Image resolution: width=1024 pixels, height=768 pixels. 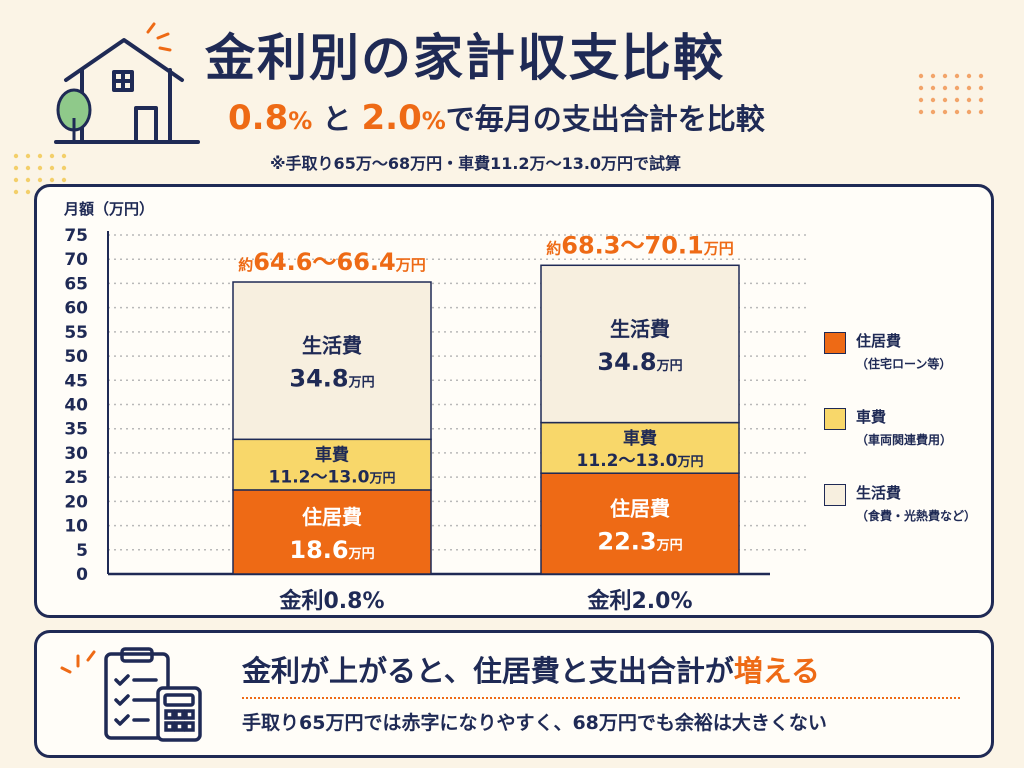 I want to click on y-axis-label: 月額（万円）, so click(x=108, y=209).